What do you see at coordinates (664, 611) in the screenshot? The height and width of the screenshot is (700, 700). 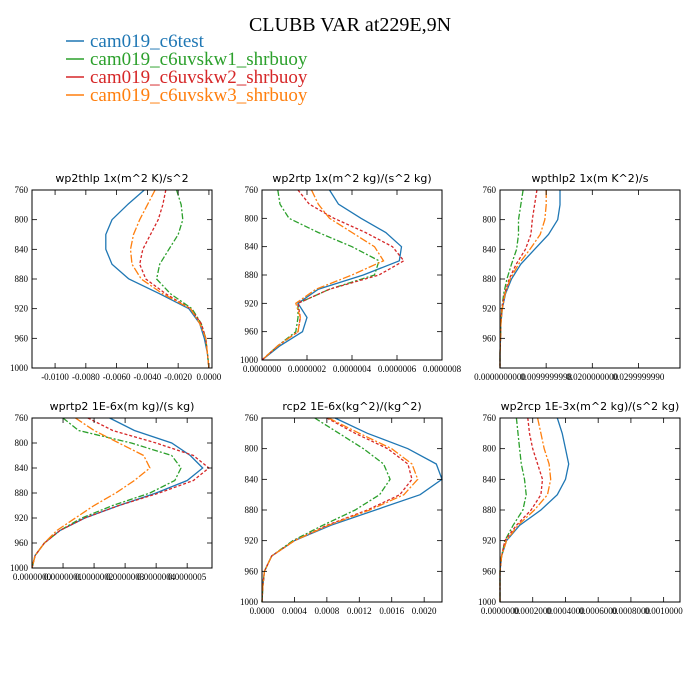 I see `x-tick-label: 0.0010000` at bounding box center [664, 611].